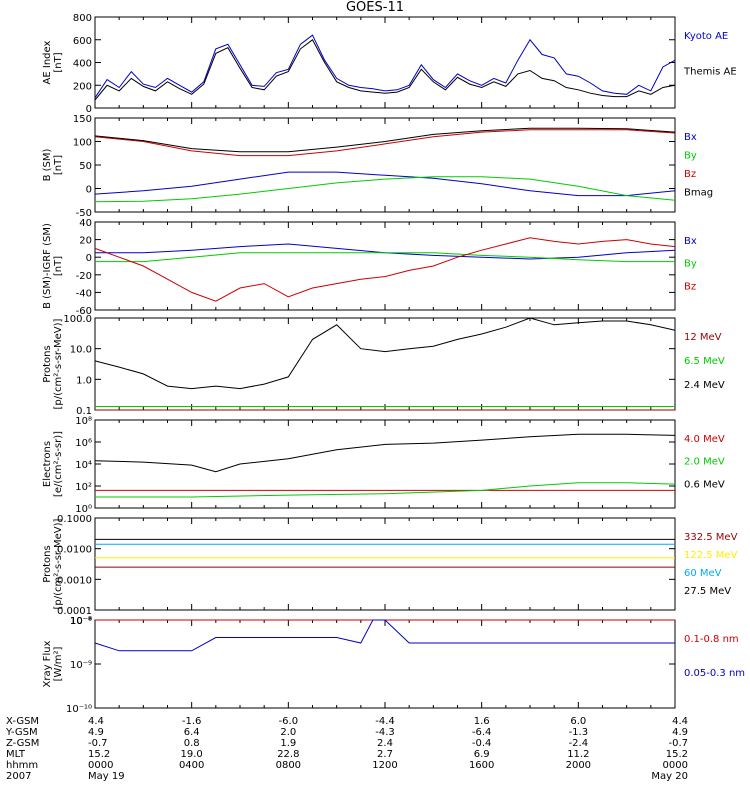 Image resolution: width=750 pixels, height=800 pixels. What do you see at coordinates (47, 663) in the screenshot?
I see `y-axis-label: Xray Flux` at bounding box center [47, 663].